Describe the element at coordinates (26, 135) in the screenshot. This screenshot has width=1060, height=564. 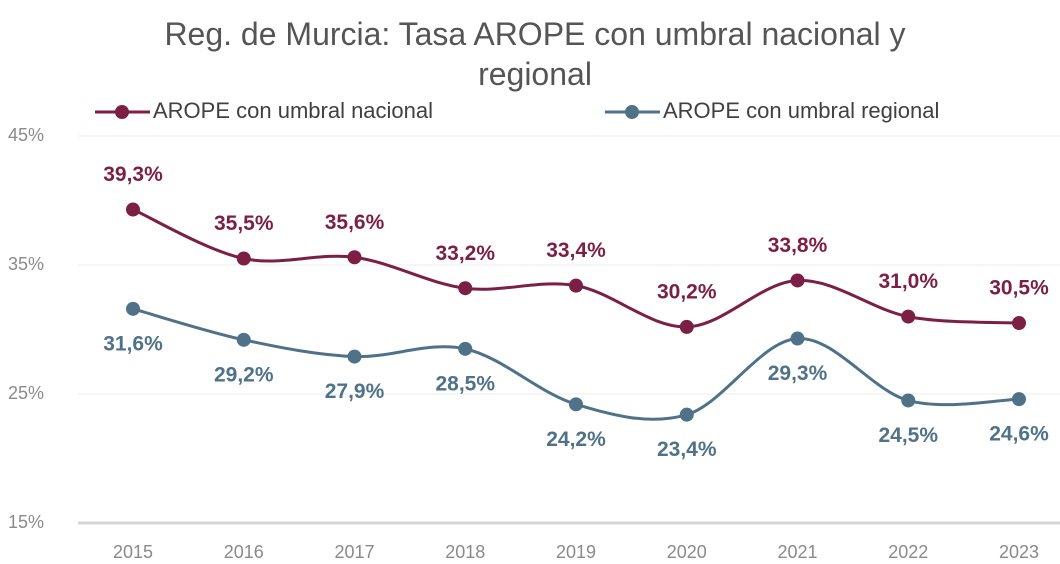
I see `y-tick-label: 45%` at that location.